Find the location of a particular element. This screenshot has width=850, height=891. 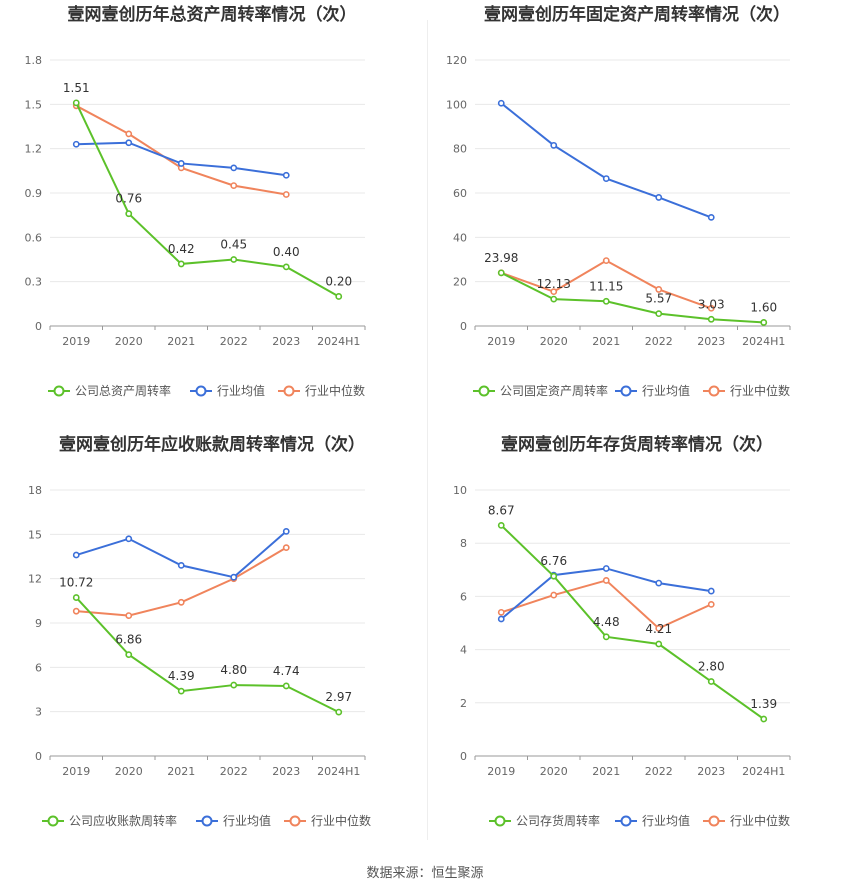

panel-divider is located at coordinates (427, 430).